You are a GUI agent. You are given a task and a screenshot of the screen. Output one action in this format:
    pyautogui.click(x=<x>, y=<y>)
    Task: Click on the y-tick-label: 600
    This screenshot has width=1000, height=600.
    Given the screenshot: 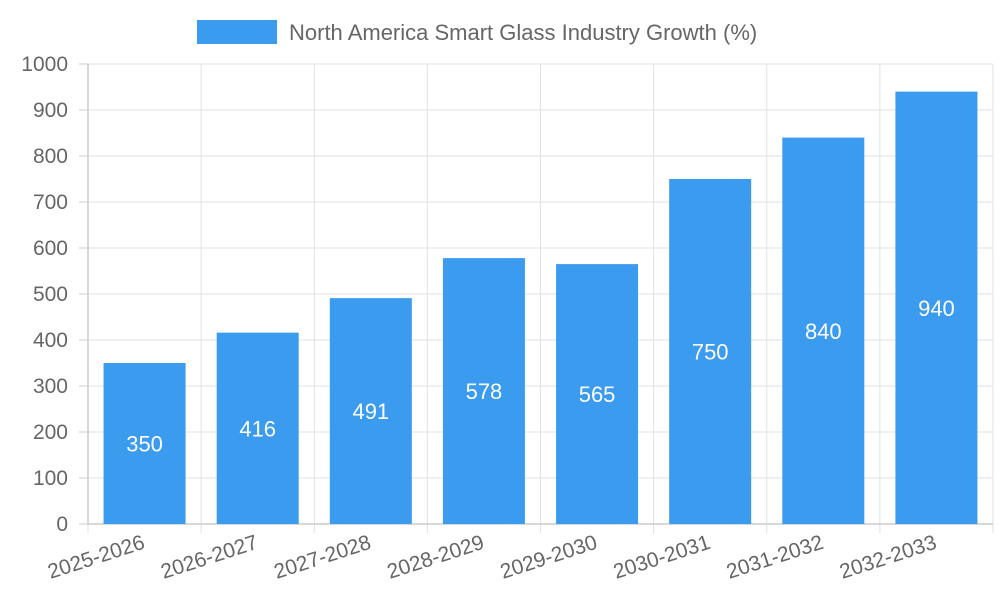 What is the action you would take?
    pyautogui.click(x=50, y=248)
    